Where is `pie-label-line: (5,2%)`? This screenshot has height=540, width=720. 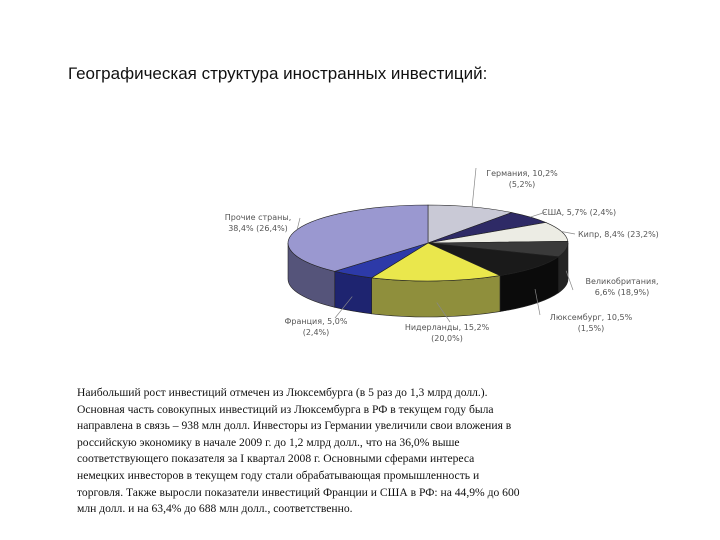 pie-label-line: (5,2%) is located at coordinates (522, 184).